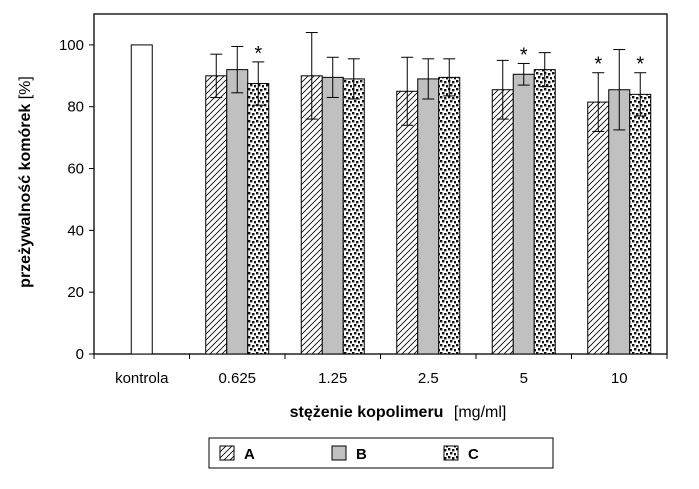  What do you see at coordinates (141, 199) in the screenshot?
I see `bar-control` at bounding box center [141, 199].